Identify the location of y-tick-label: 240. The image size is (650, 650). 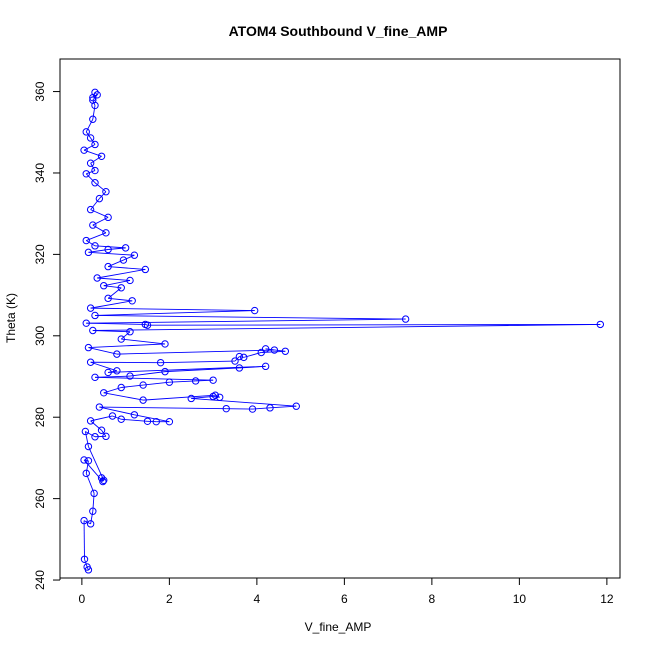
(40, 580).